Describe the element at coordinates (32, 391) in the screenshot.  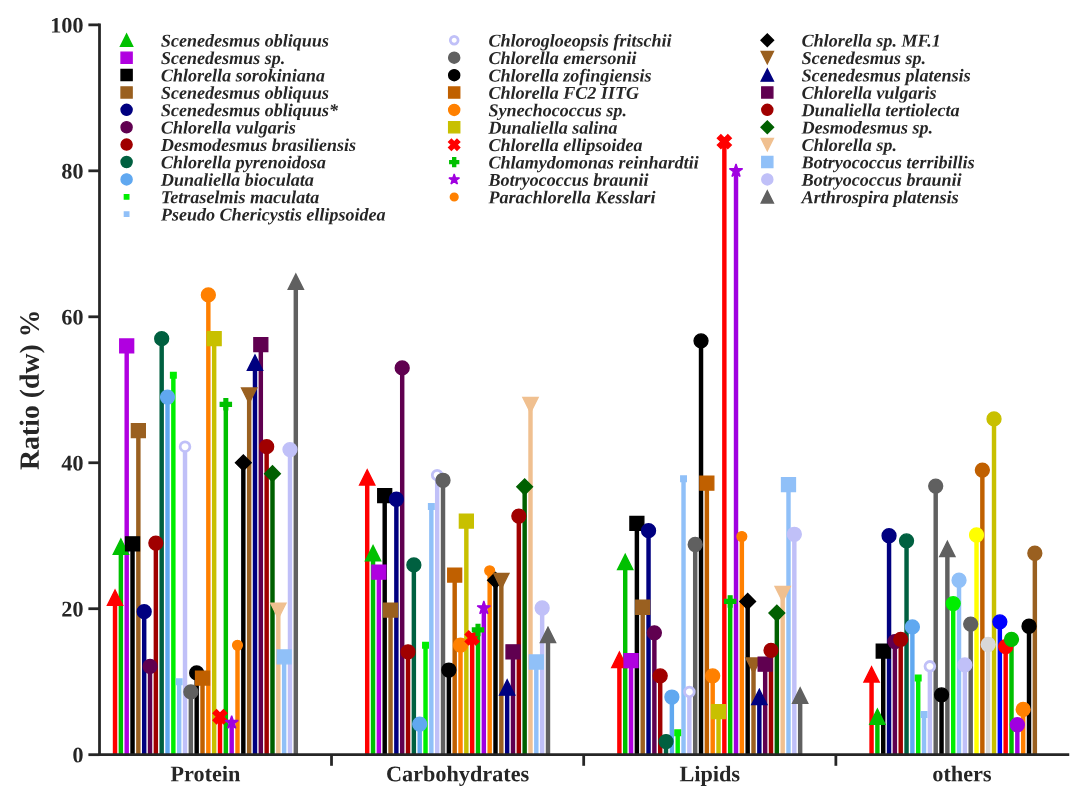
I see `y-axis-title: Ratio (dw) %` at that location.